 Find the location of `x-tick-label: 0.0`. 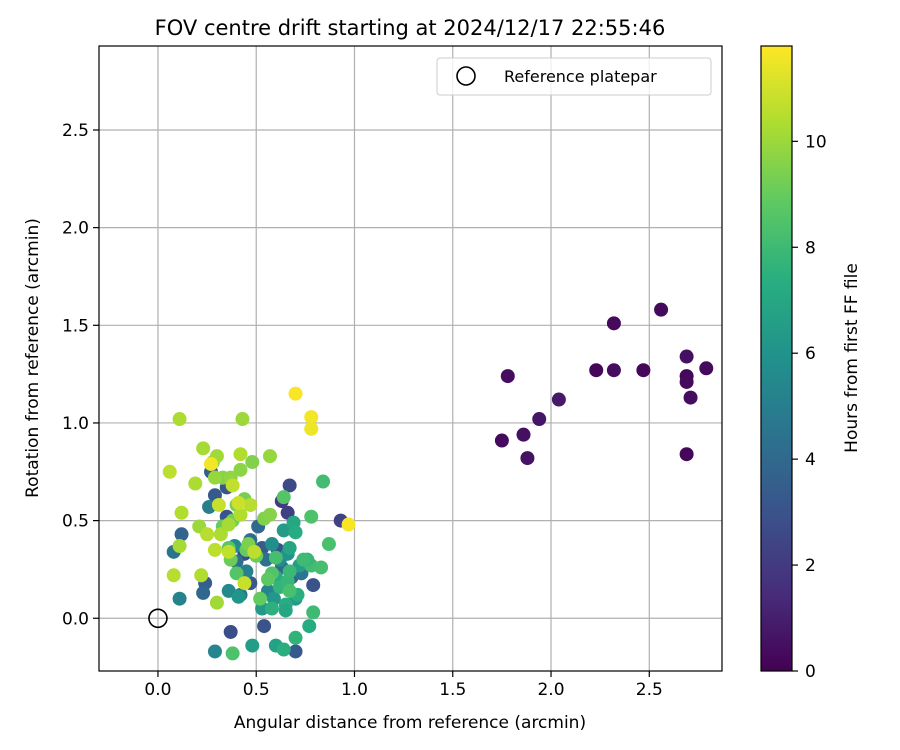

x-tick-label: 0.0 is located at coordinates (157, 690).